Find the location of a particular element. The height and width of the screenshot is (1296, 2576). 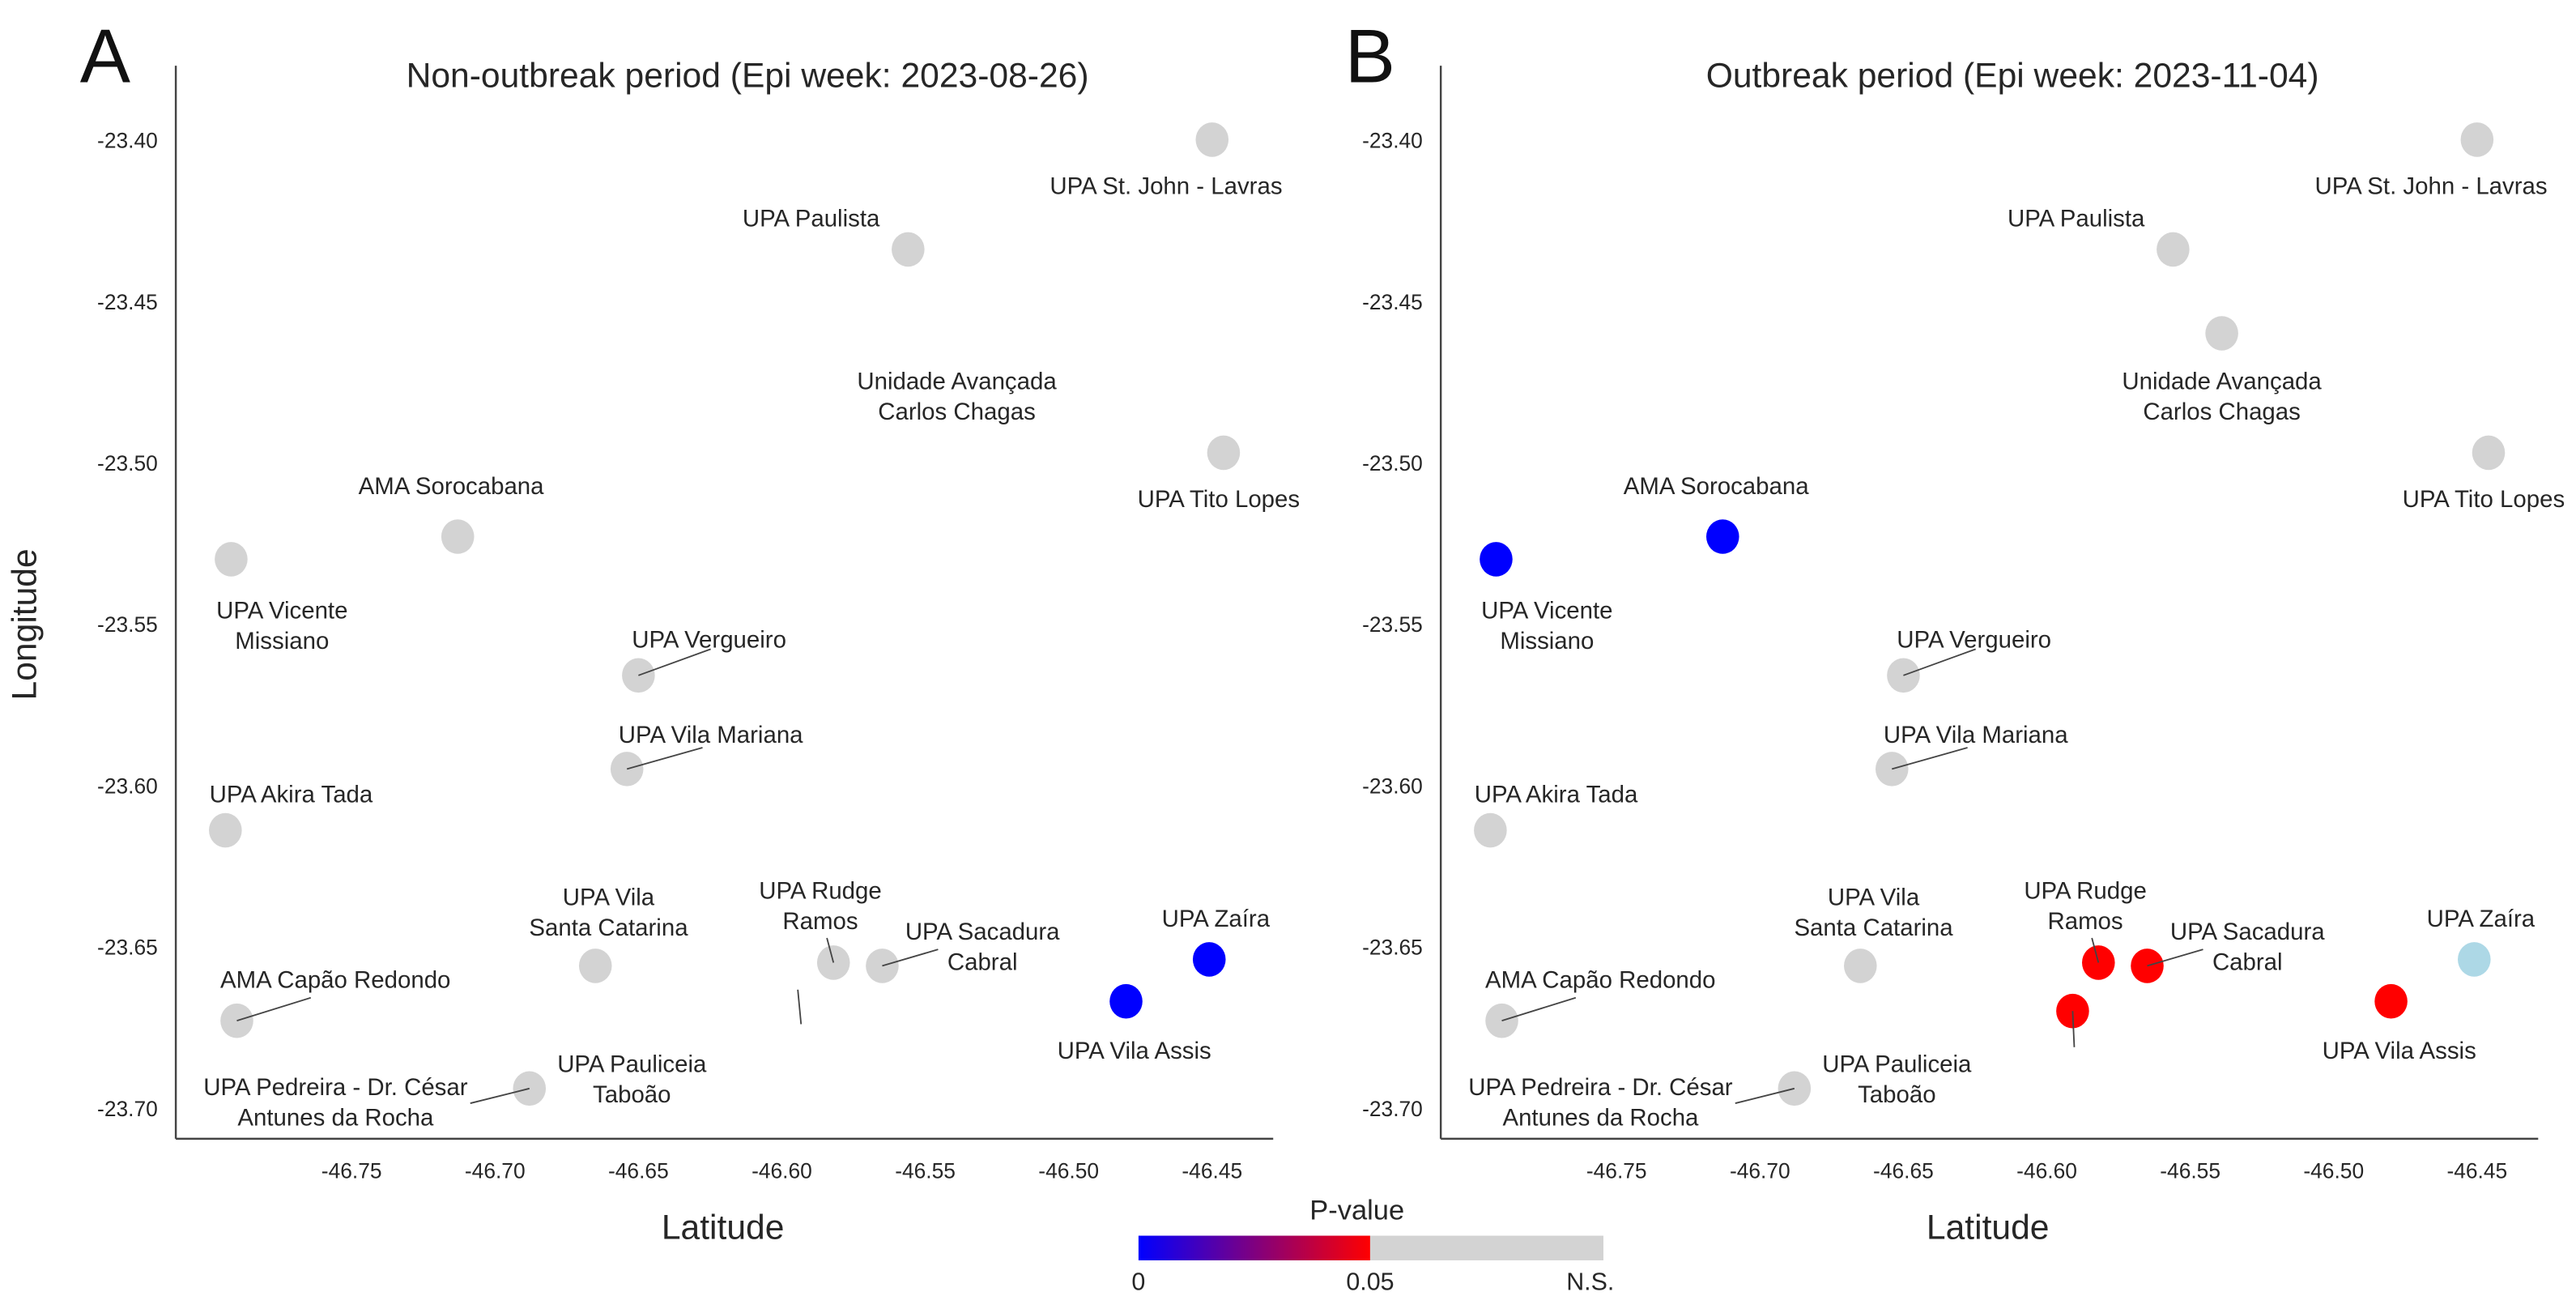

y-tick-label: -23.40 is located at coordinates (1392, 141).